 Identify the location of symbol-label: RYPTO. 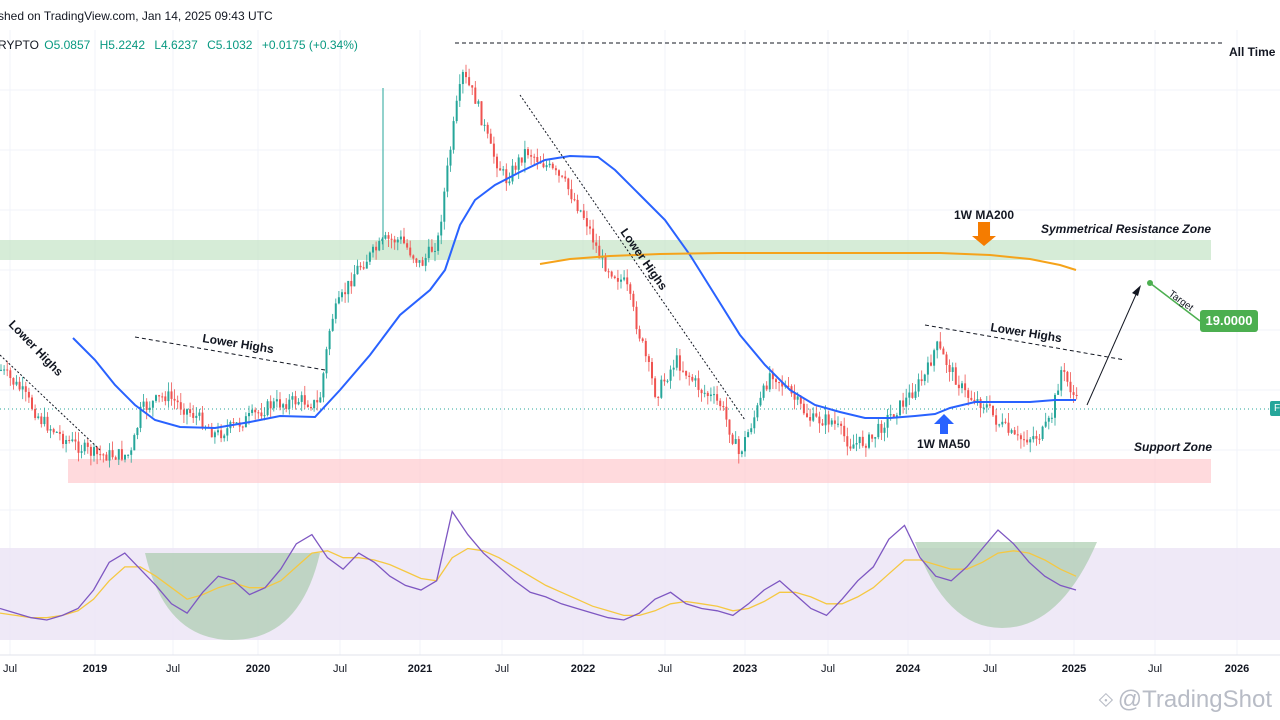
(19, 45).